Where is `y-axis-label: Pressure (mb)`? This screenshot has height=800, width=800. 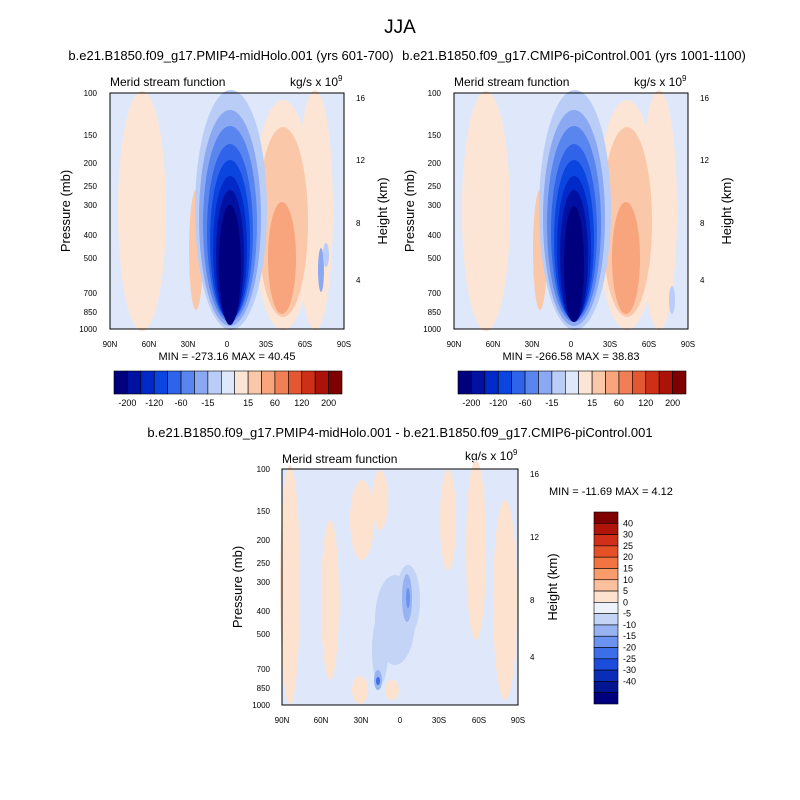
y-axis-label: Pressure (mb) is located at coordinates (409, 211).